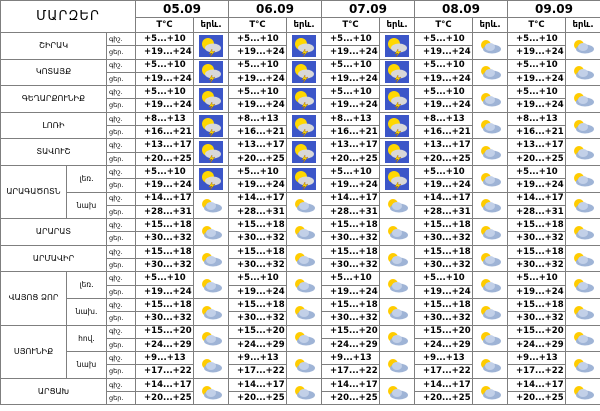 The width and height of the screenshot is (600, 411). Describe the element at coordinates (53, 99) in the screenshot. I see `region-name: ԳԵՂԱՐՔՈՒՆԻՔ` at that location.